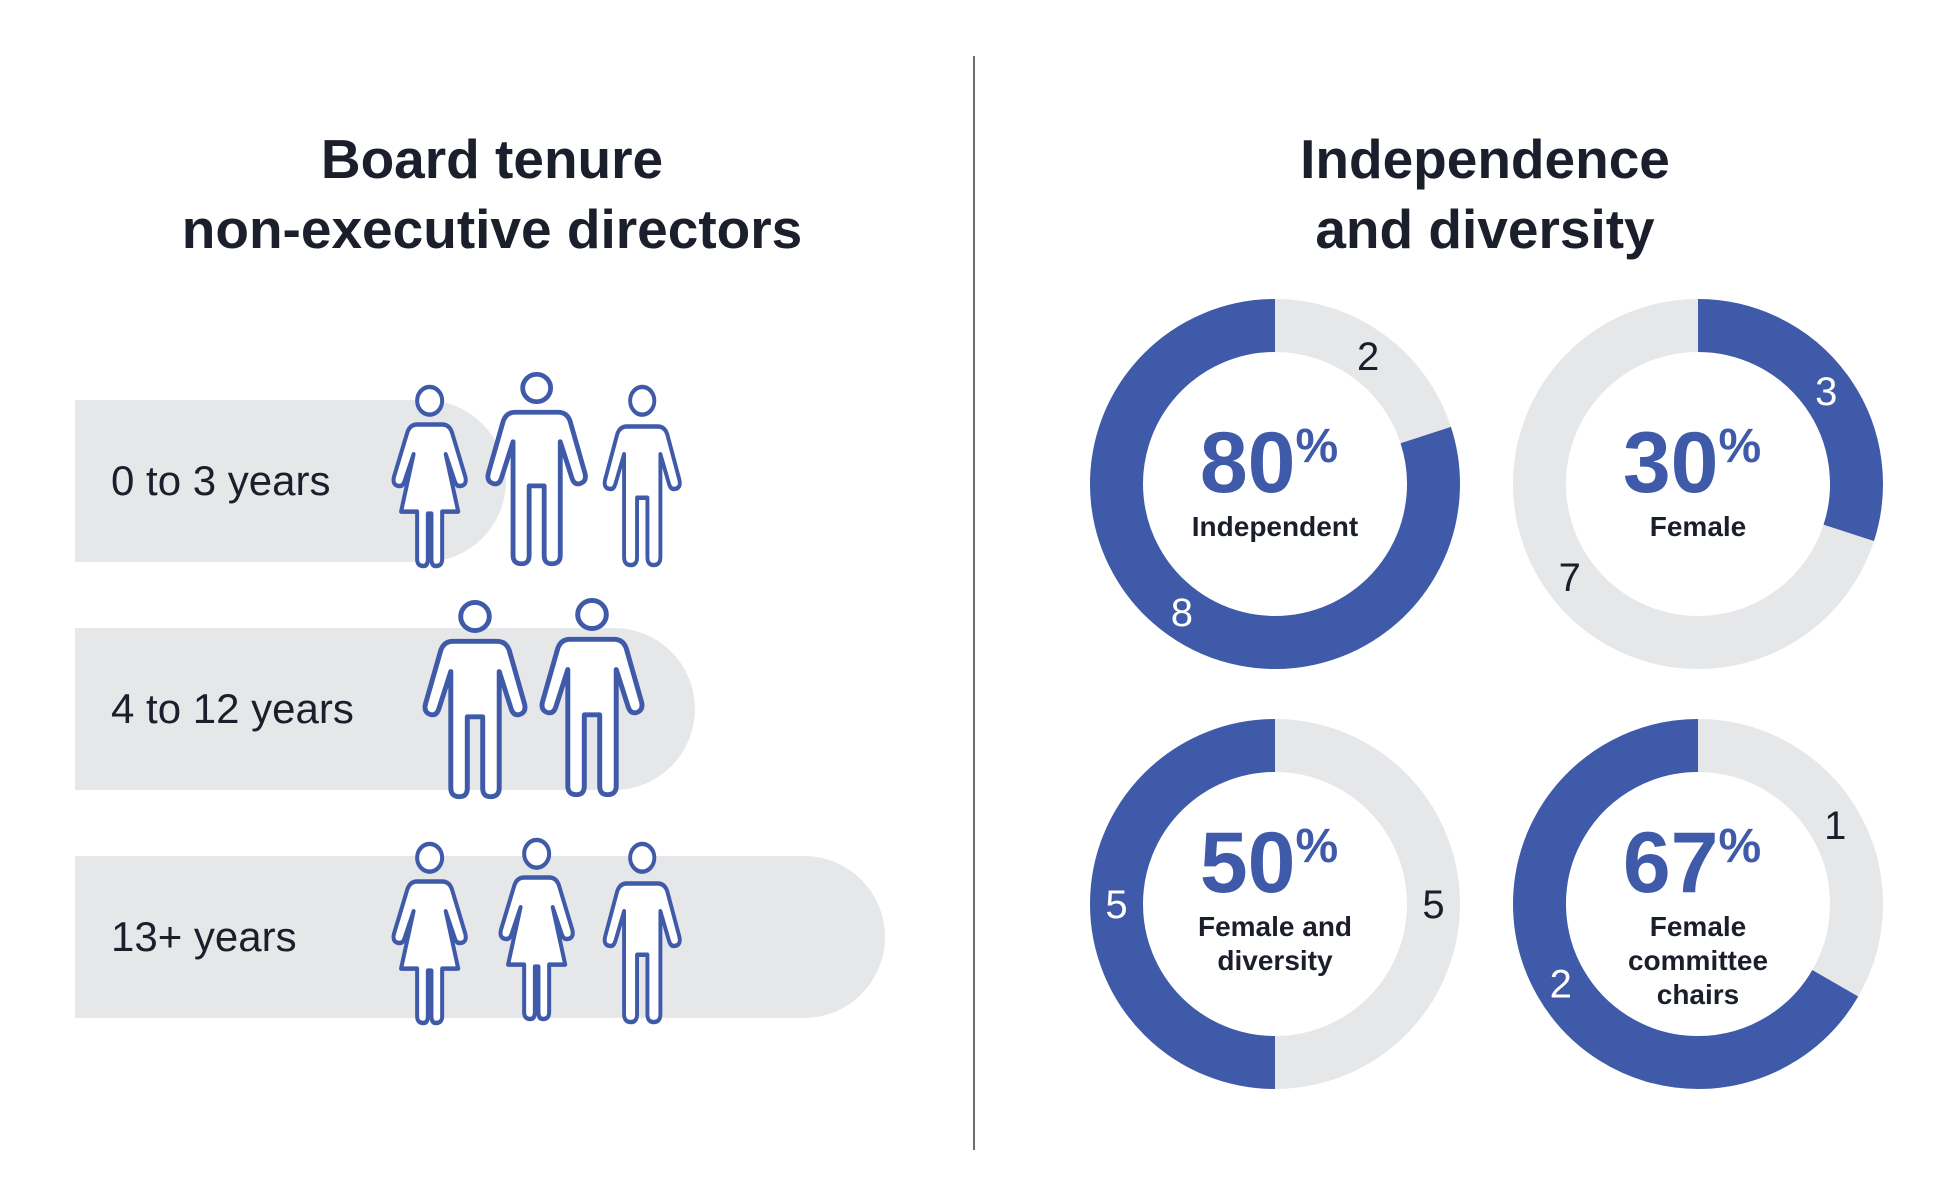 Image resolution: width=1950 pixels, height=1201 pixels. What do you see at coordinates (232, 708) in the screenshot?
I see `tenure-label: 4 to 12 years` at bounding box center [232, 708].